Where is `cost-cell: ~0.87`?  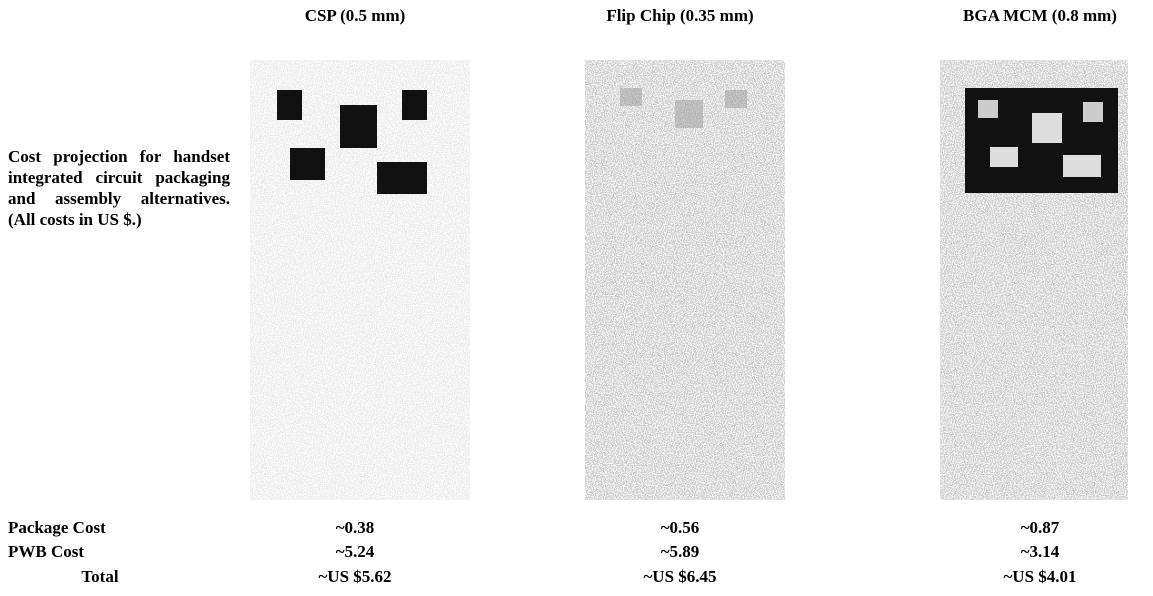 cost-cell: ~0.87 is located at coordinates (1040, 527).